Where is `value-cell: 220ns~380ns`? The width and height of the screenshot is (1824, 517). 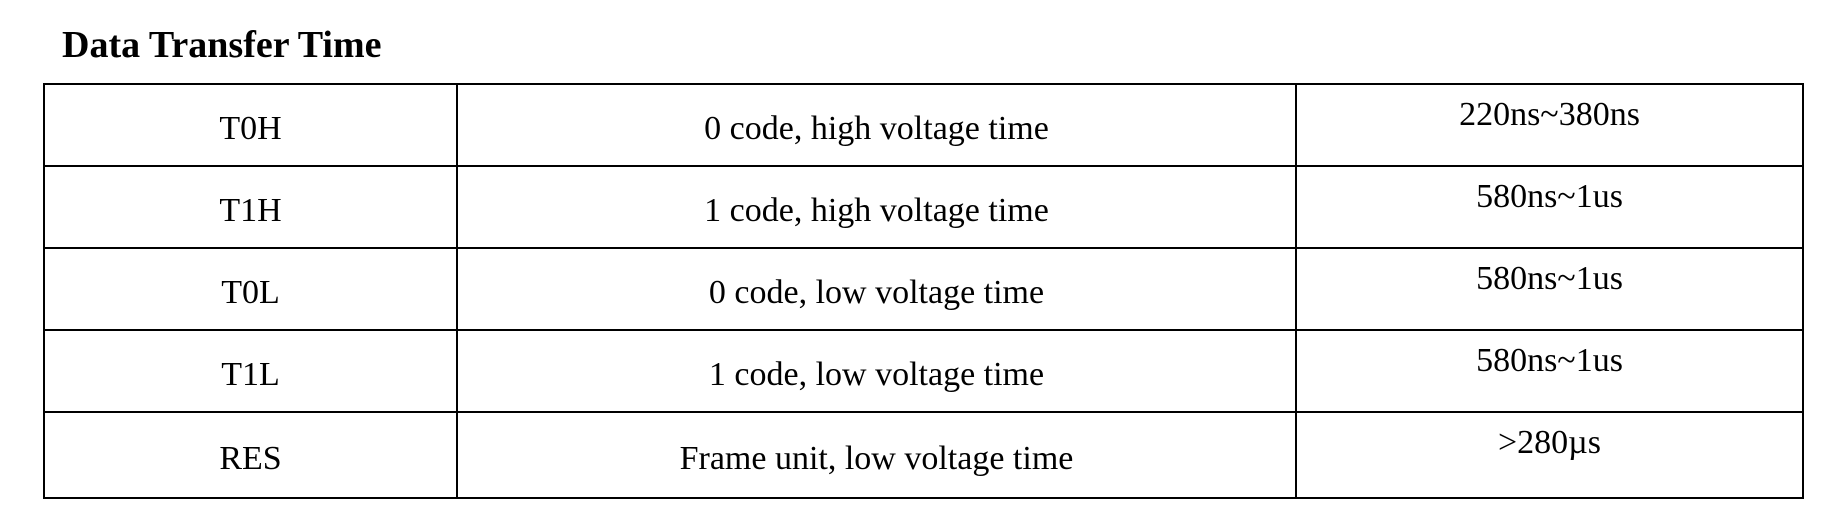
value-cell: 220ns~380ns is located at coordinates (1549, 125).